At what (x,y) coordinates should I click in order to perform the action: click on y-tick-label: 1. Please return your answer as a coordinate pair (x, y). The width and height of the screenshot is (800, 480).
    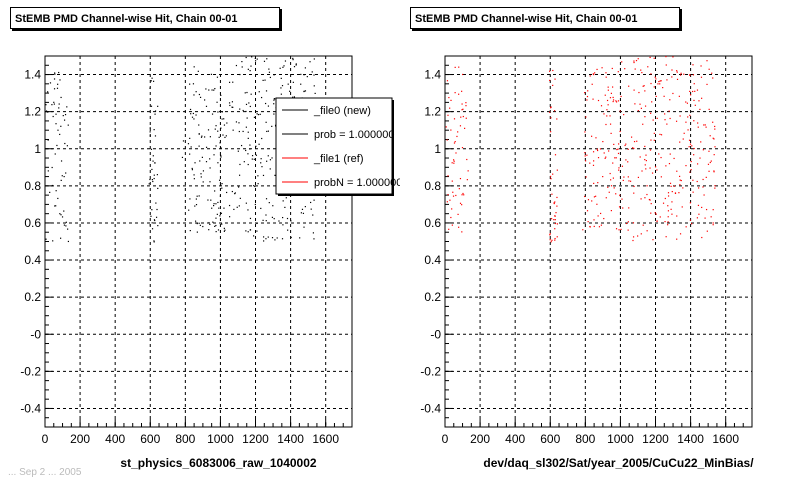
    Looking at the image, I should click on (37, 149).